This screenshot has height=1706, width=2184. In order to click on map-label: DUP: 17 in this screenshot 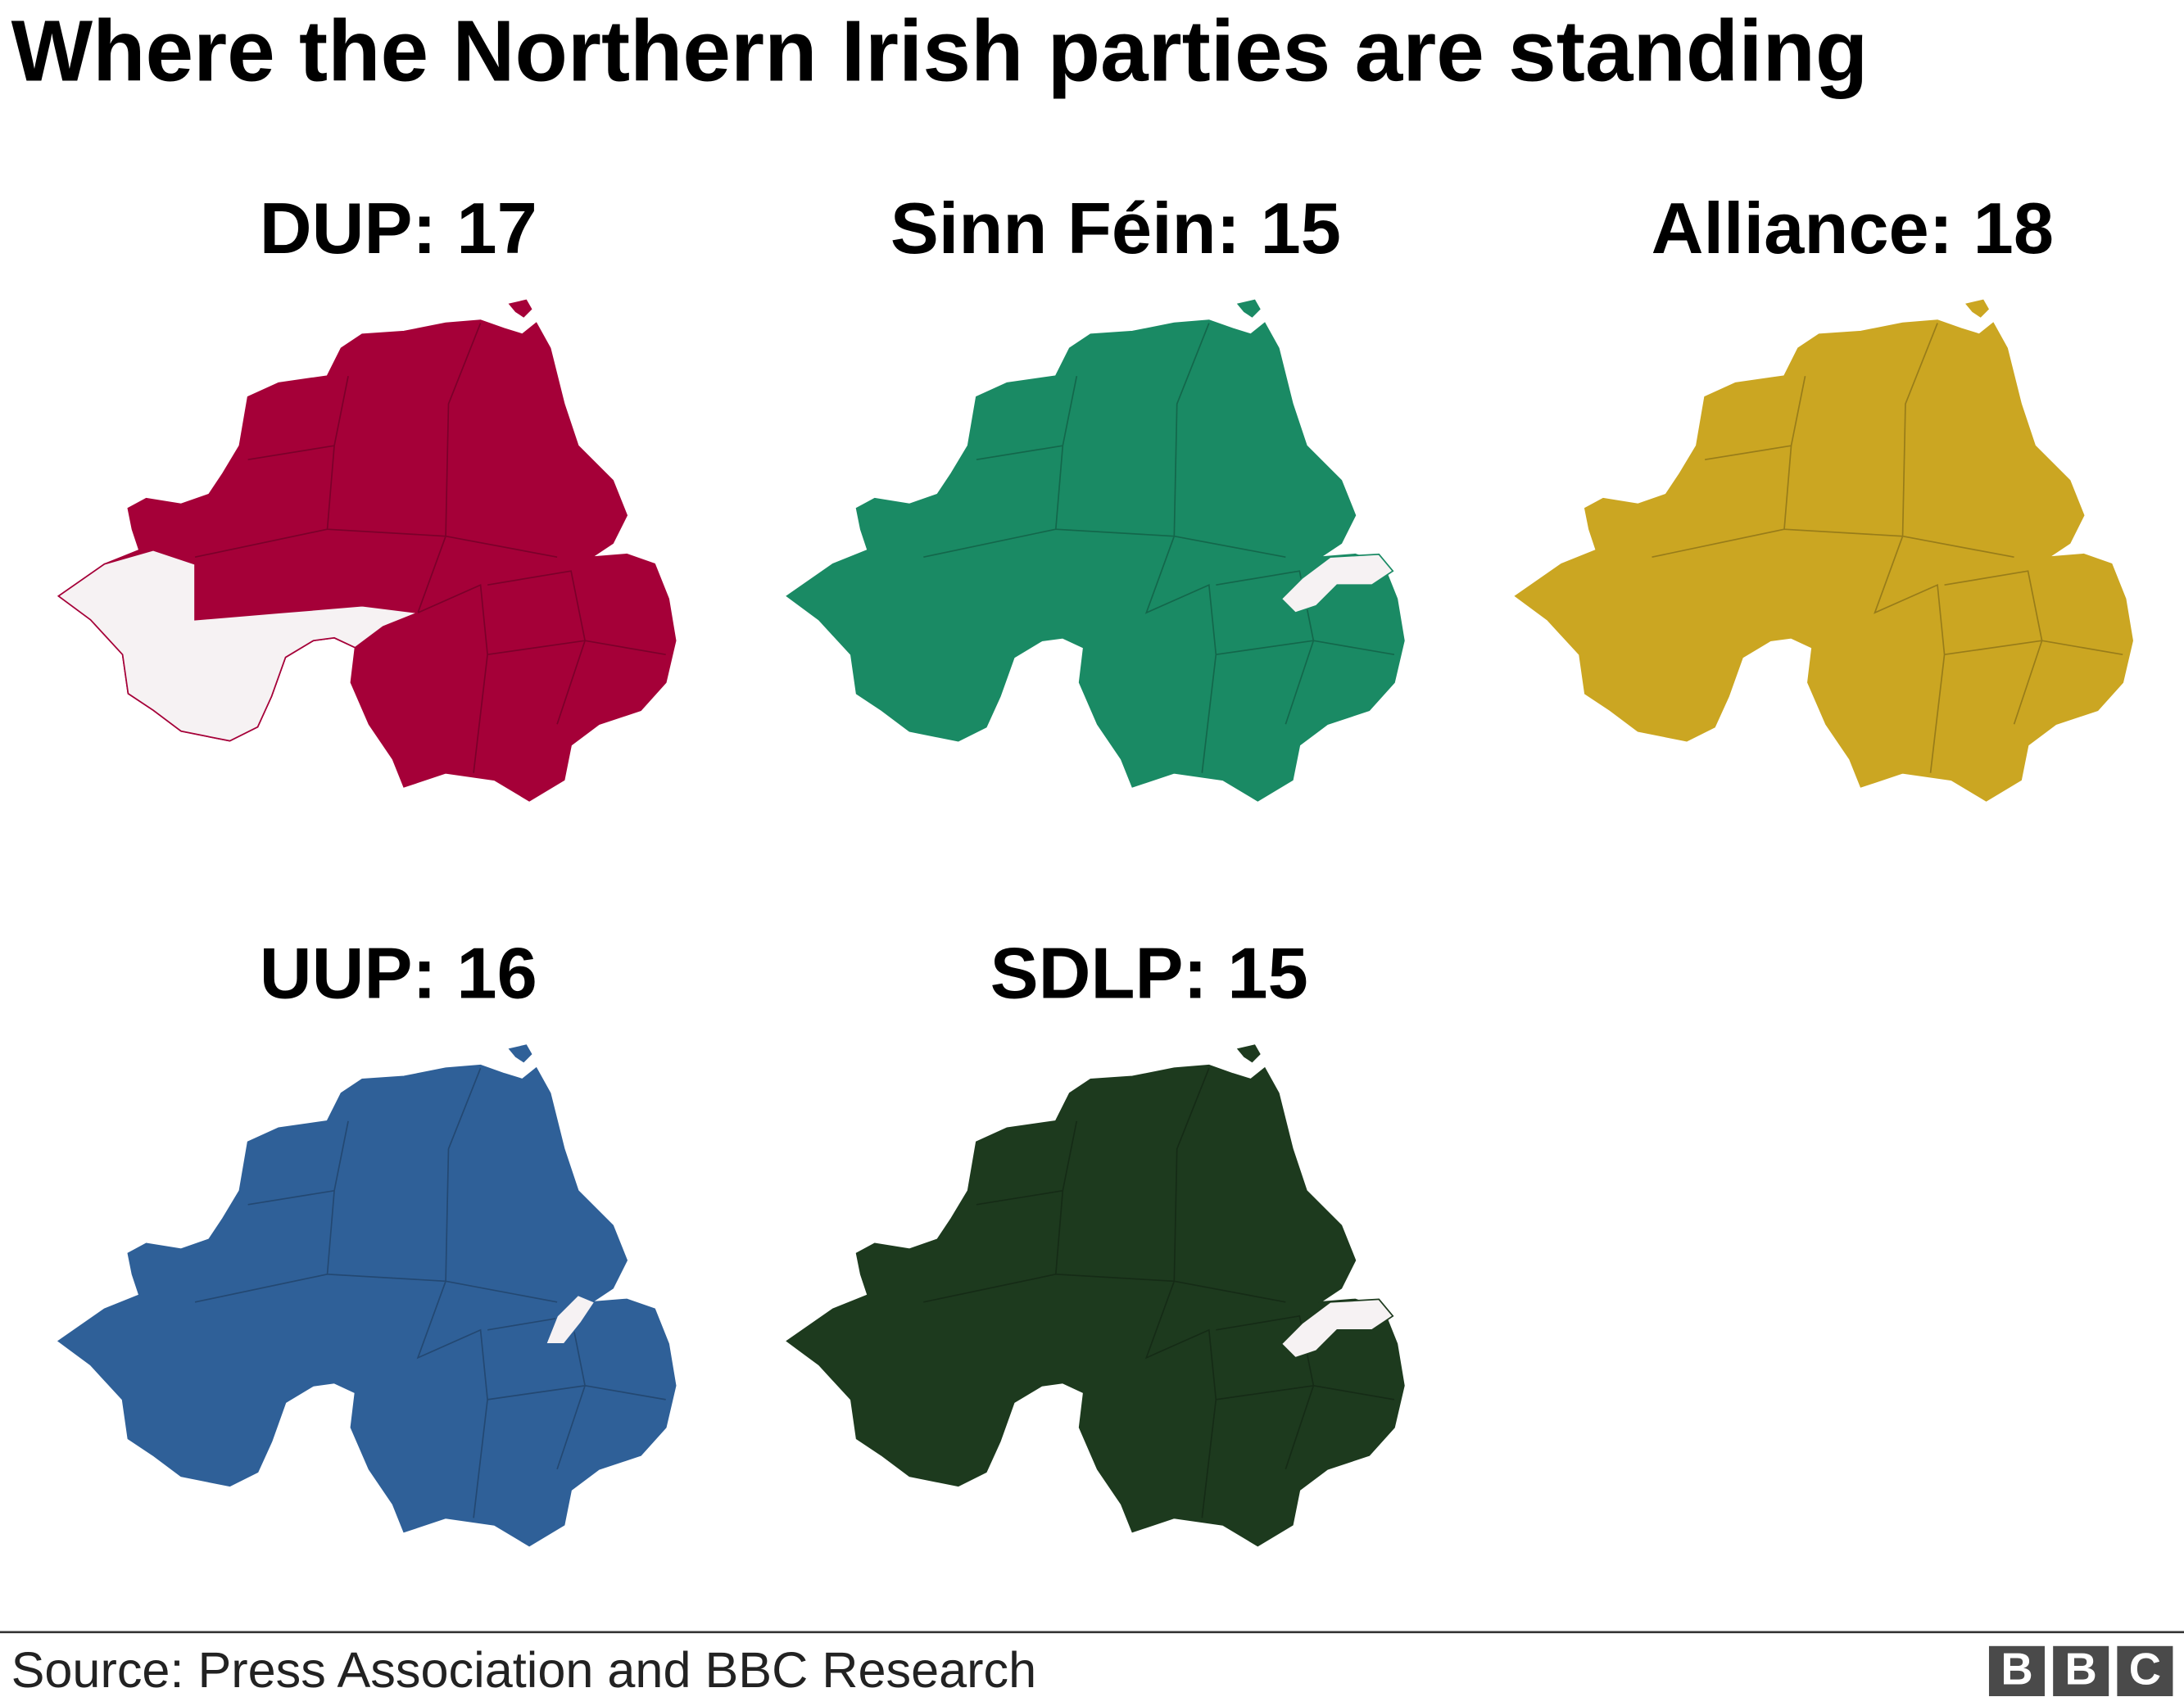, I will do `click(398, 228)`.